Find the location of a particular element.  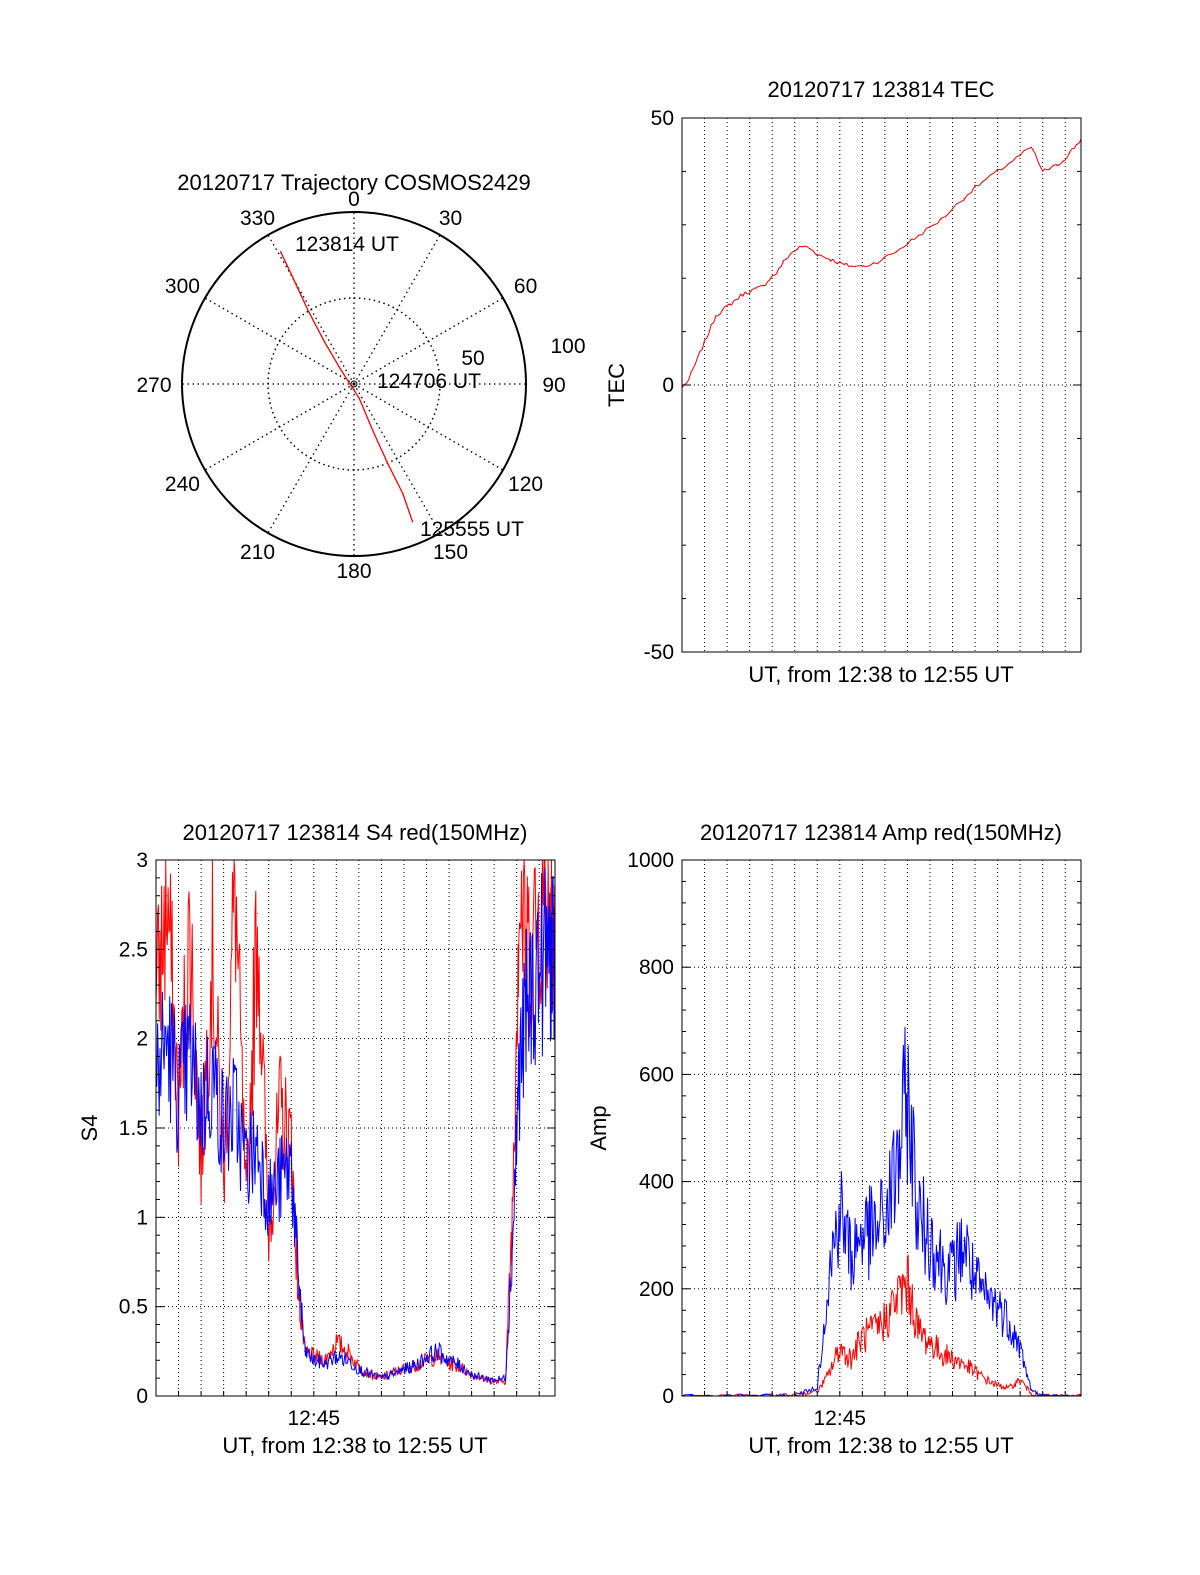

tec-ytick-label: 50 is located at coordinates (662, 118).